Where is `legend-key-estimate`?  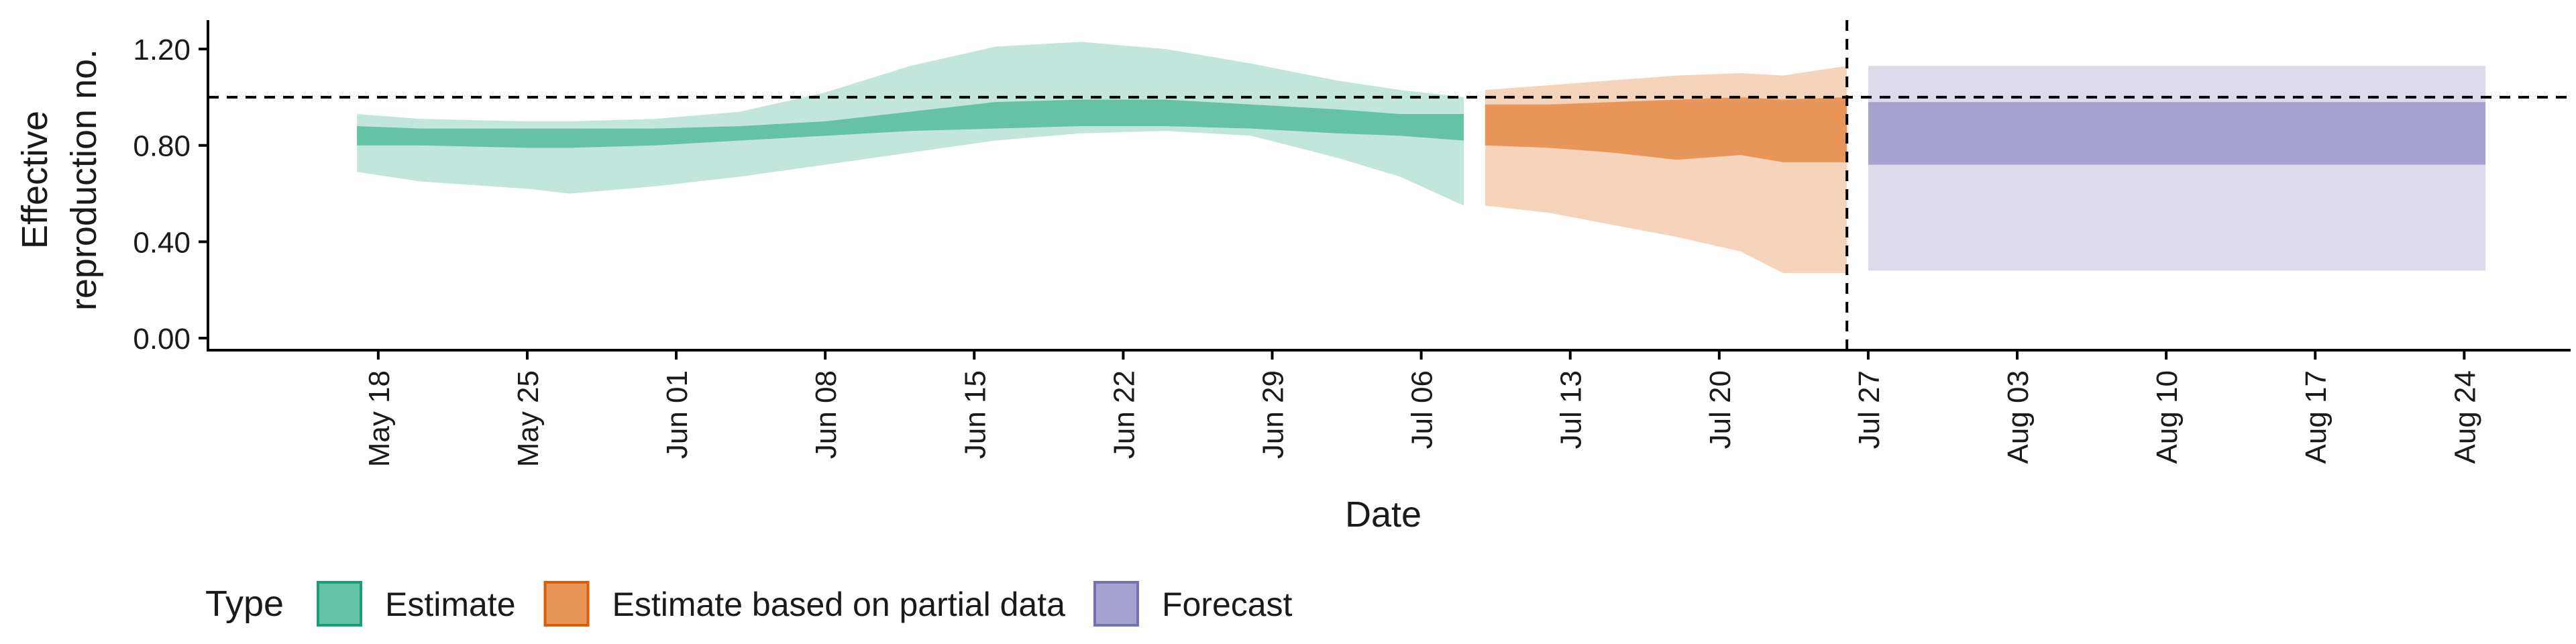 legend-key-estimate is located at coordinates (339, 604).